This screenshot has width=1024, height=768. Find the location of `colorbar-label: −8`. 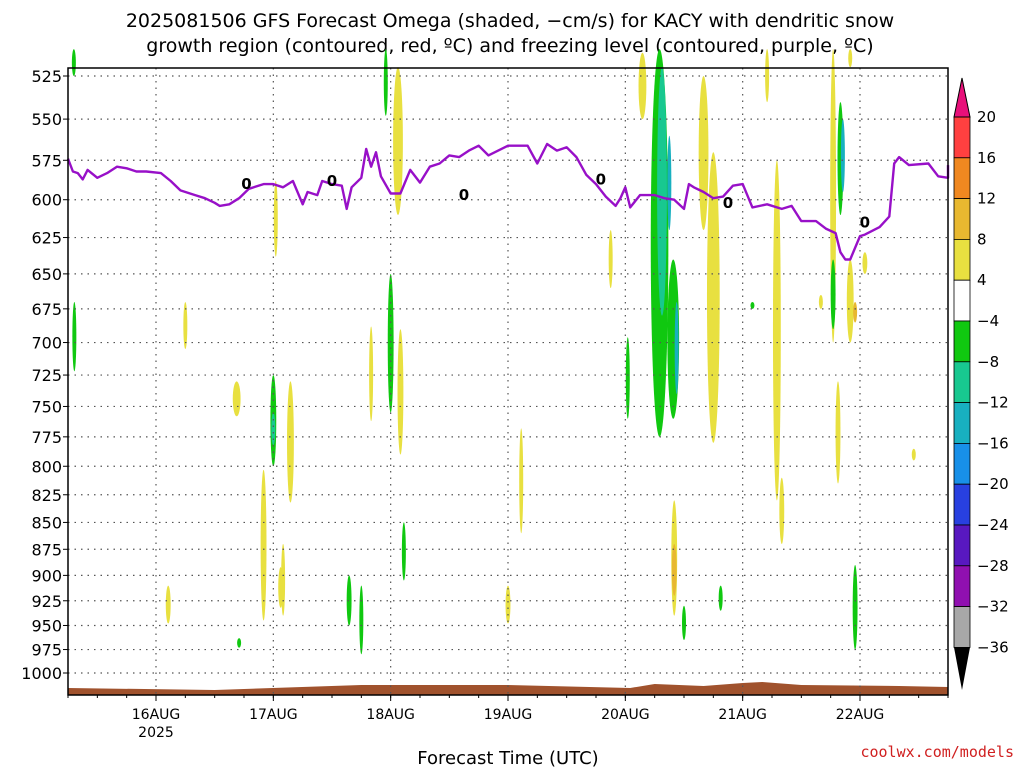

colorbar-label: −8 is located at coordinates (988, 362).